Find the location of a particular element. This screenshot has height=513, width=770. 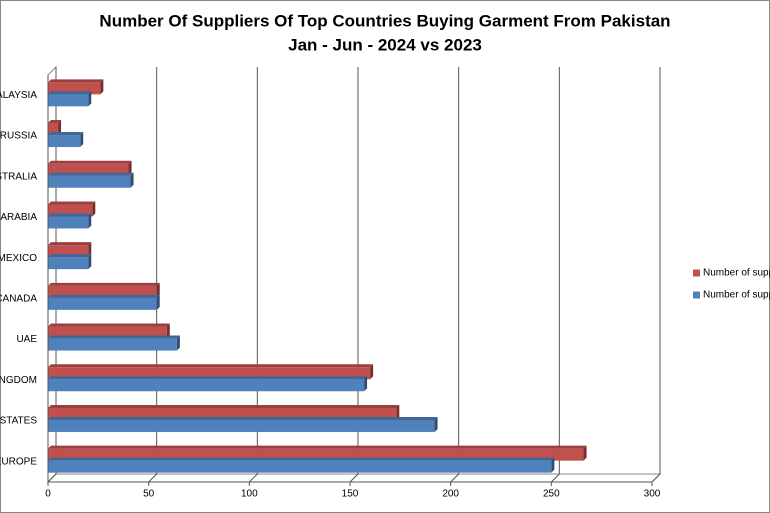

y-tick-label: ARABIA is located at coordinates (18, 217).